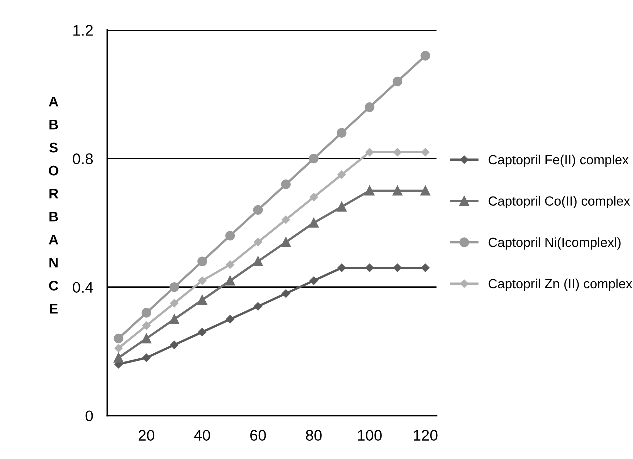 The height and width of the screenshot is (459, 633). I want to click on x-tick-label: 20, so click(146, 435).